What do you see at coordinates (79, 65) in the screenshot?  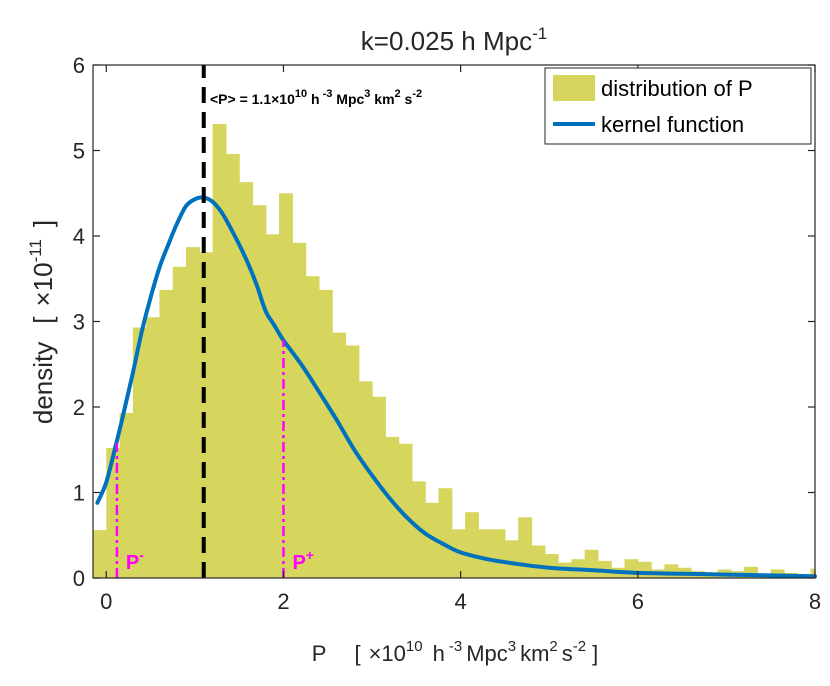 I see `y-tick-label: 6` at bounding box center [79, 65].